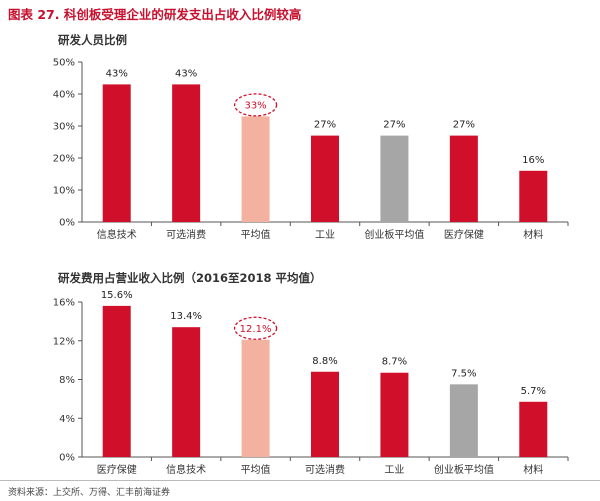  I want to click on value-label: 5.7%, so click(533, 391).